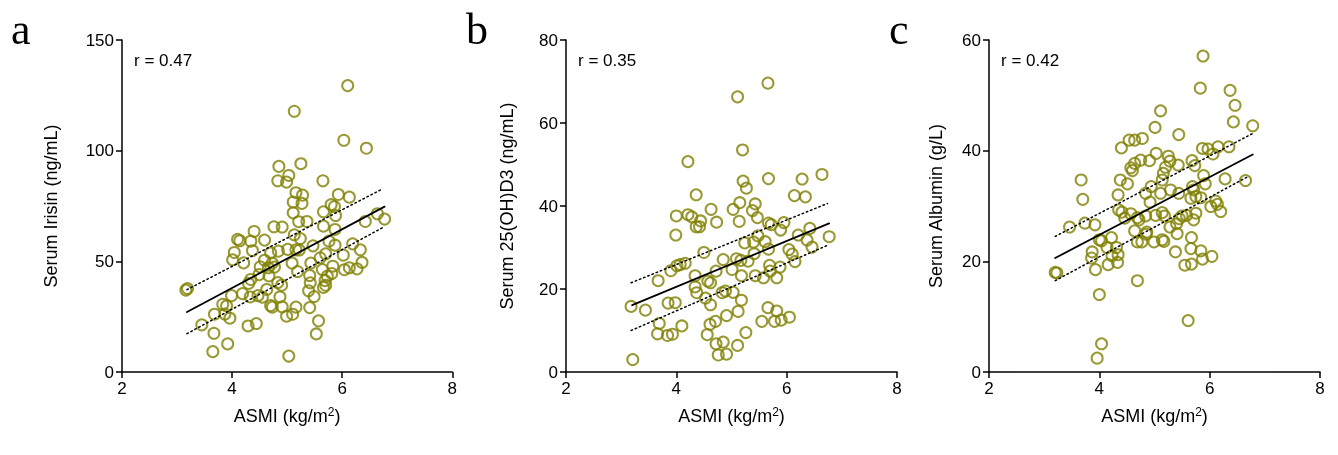 The width and height of the screenshot is (1338, 455). I want to click on annotation: r = 0.42, so click(1030, 60).